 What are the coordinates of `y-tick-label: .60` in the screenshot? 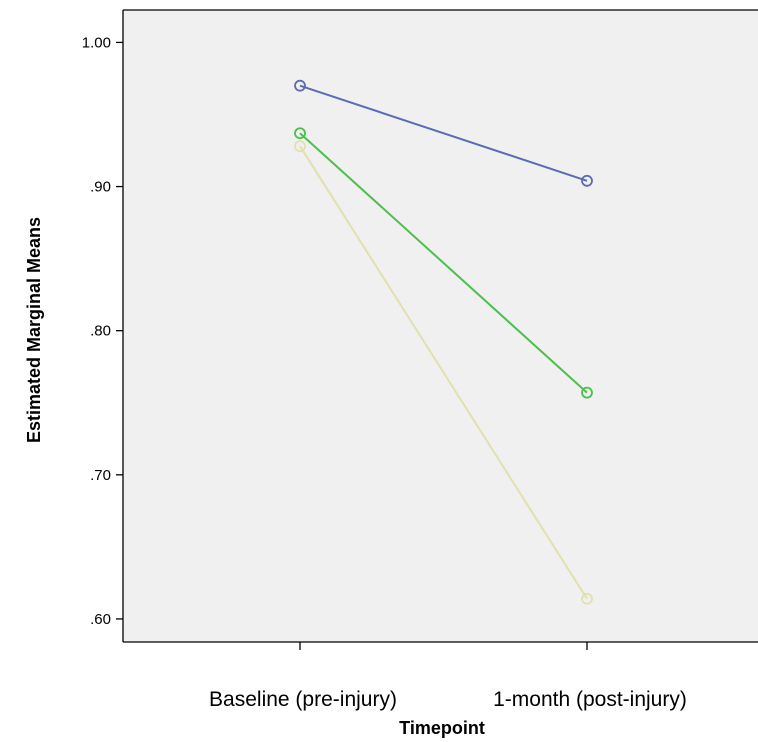 It's located at (100, 619).